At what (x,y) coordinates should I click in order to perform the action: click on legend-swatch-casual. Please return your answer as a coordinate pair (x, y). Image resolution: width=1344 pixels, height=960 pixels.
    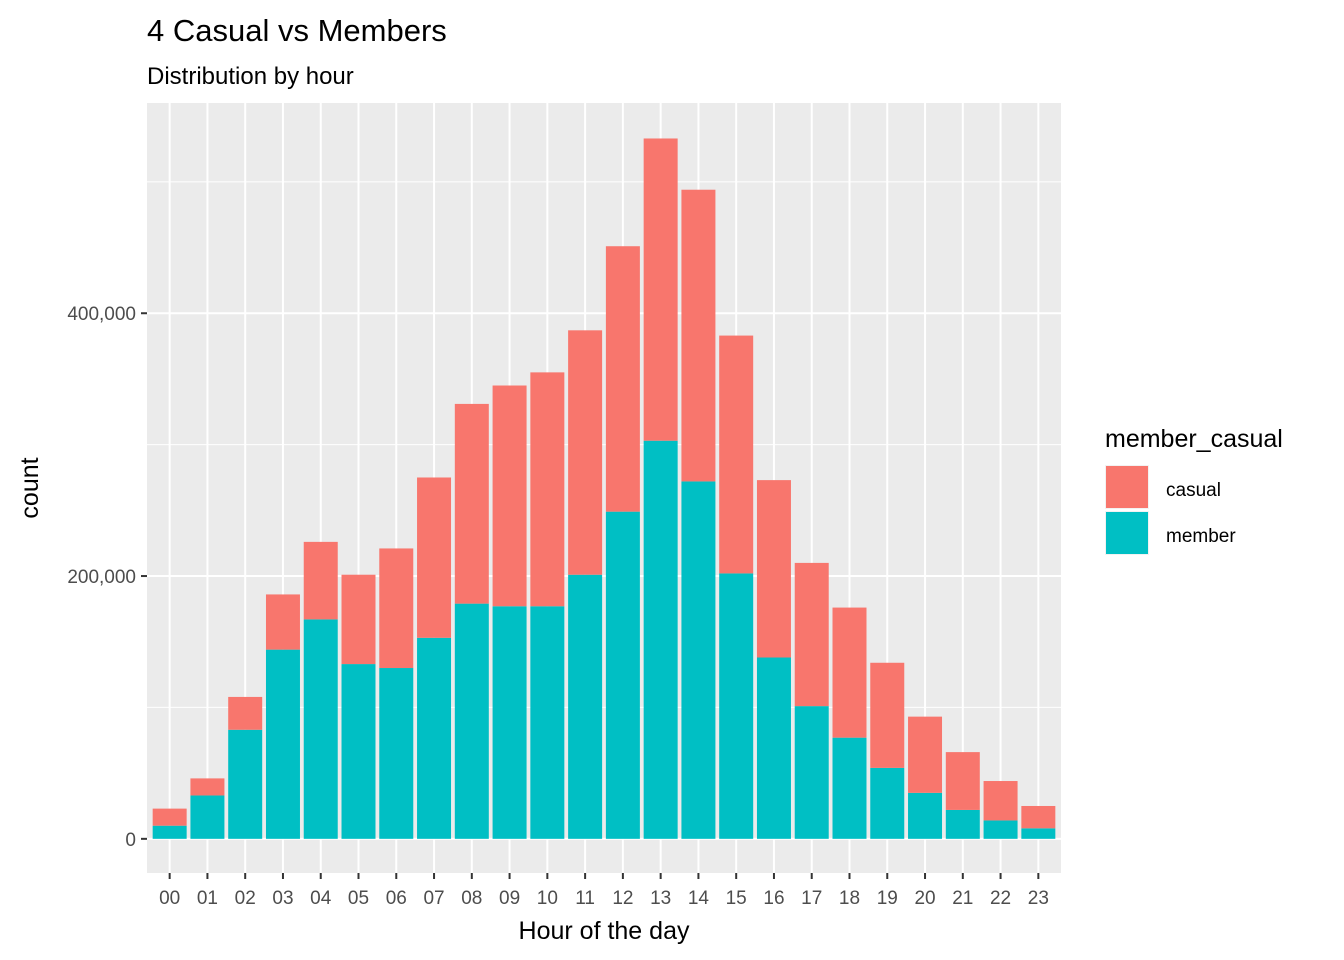
    Looking at the image, I should click on (1127, 487).